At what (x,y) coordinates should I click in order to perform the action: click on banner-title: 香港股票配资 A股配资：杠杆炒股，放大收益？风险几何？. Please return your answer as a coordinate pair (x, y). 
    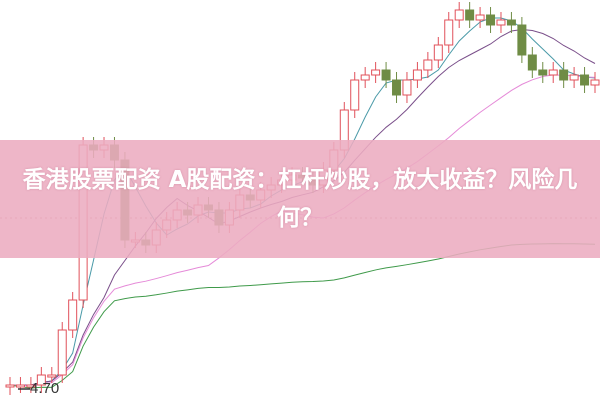
    Looking at the image, I should click on (300, 199).